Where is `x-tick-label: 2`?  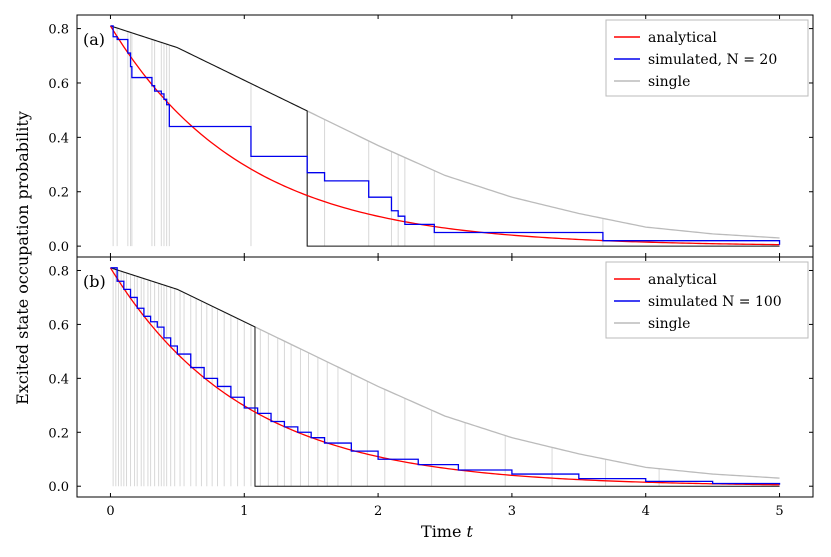 x-tick-label: 2 is located at coordinates (378, 511).